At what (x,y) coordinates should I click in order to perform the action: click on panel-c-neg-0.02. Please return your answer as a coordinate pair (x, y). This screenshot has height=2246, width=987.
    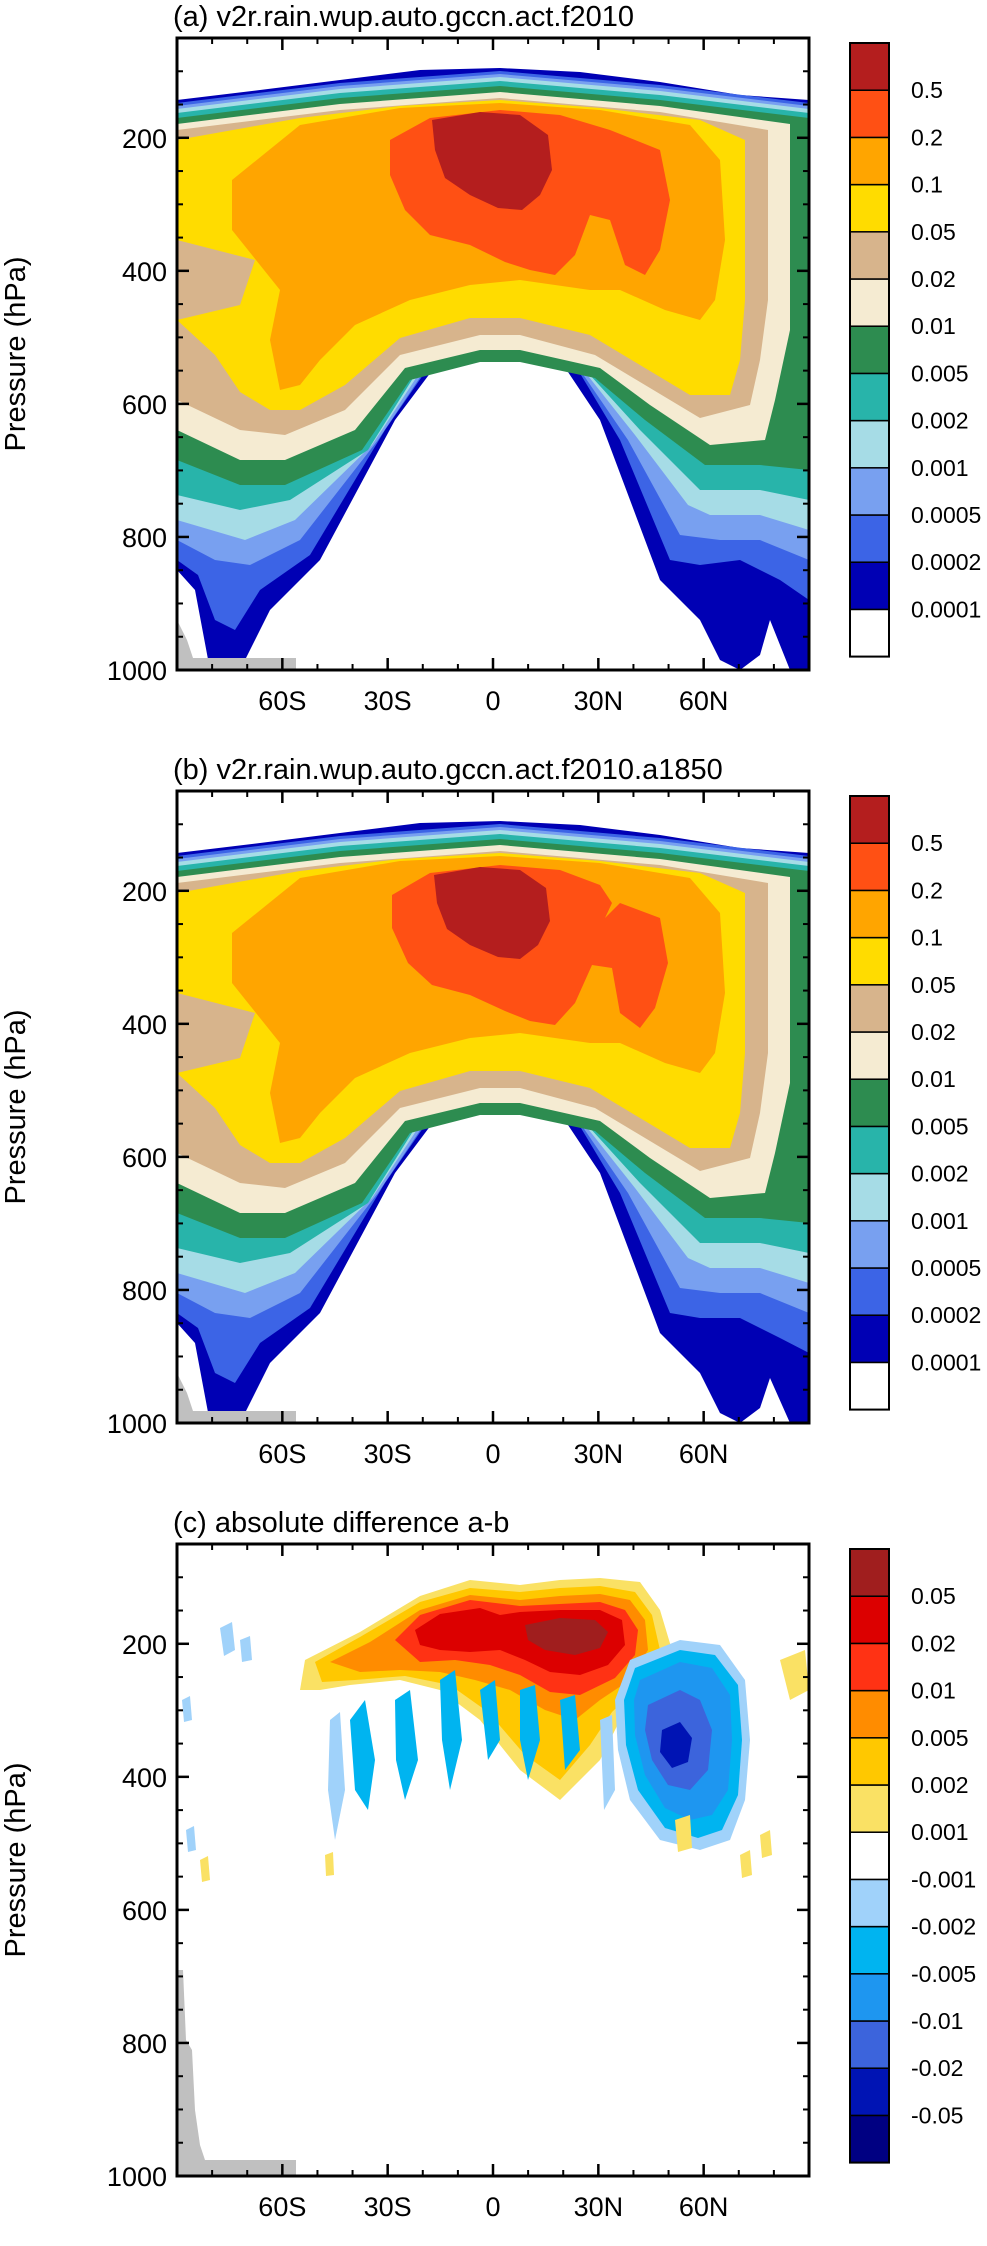
    Looking at the image, I should click on (676, 1745).